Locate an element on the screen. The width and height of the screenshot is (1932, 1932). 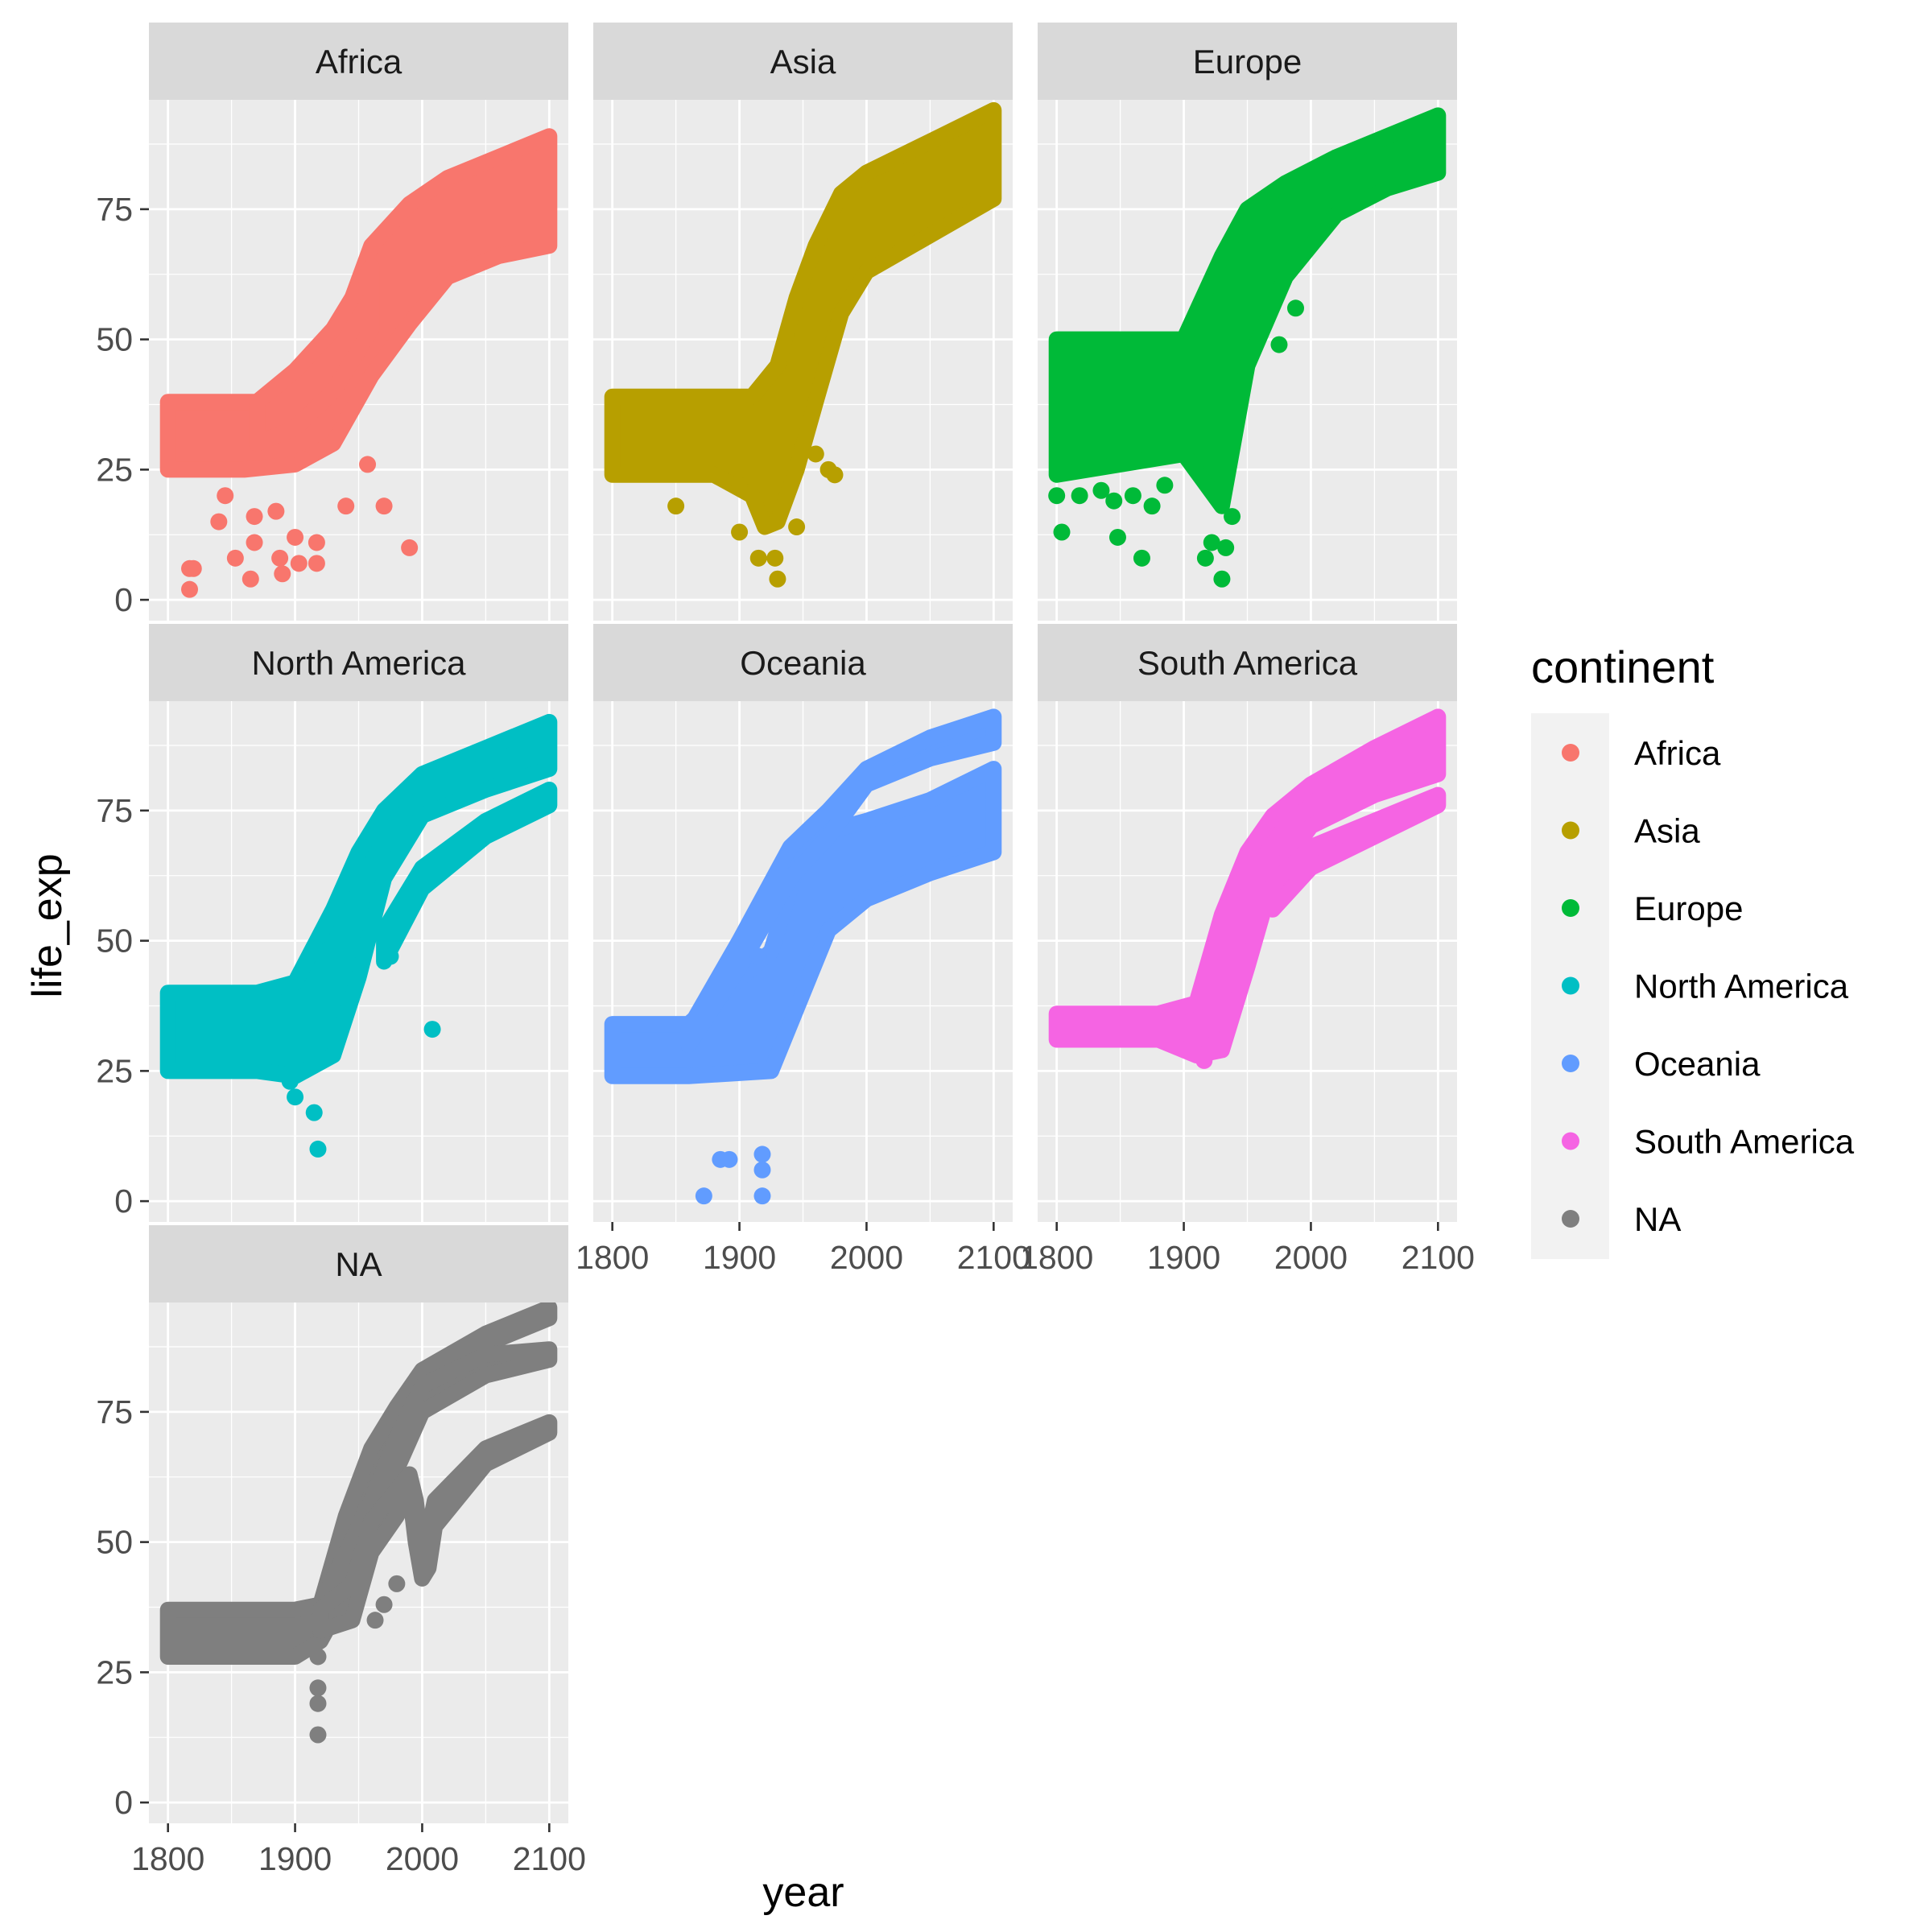
legend-key-europe is located at coordinates (1570, 908).